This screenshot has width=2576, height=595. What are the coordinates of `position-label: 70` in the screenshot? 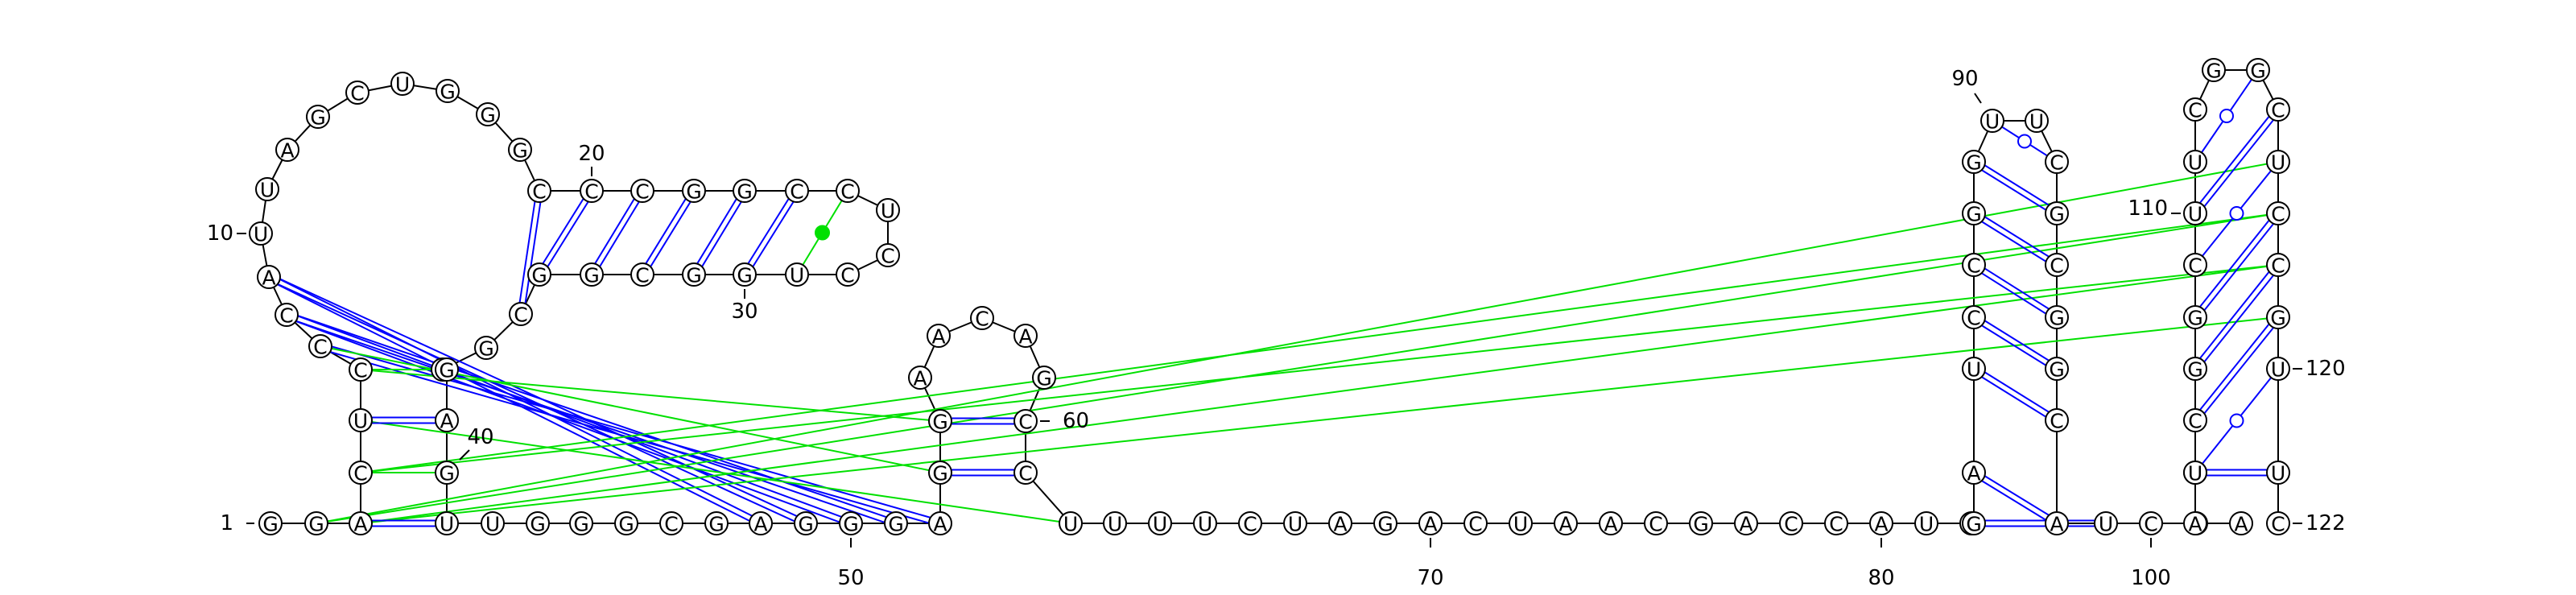 It's located at (1430, 578).